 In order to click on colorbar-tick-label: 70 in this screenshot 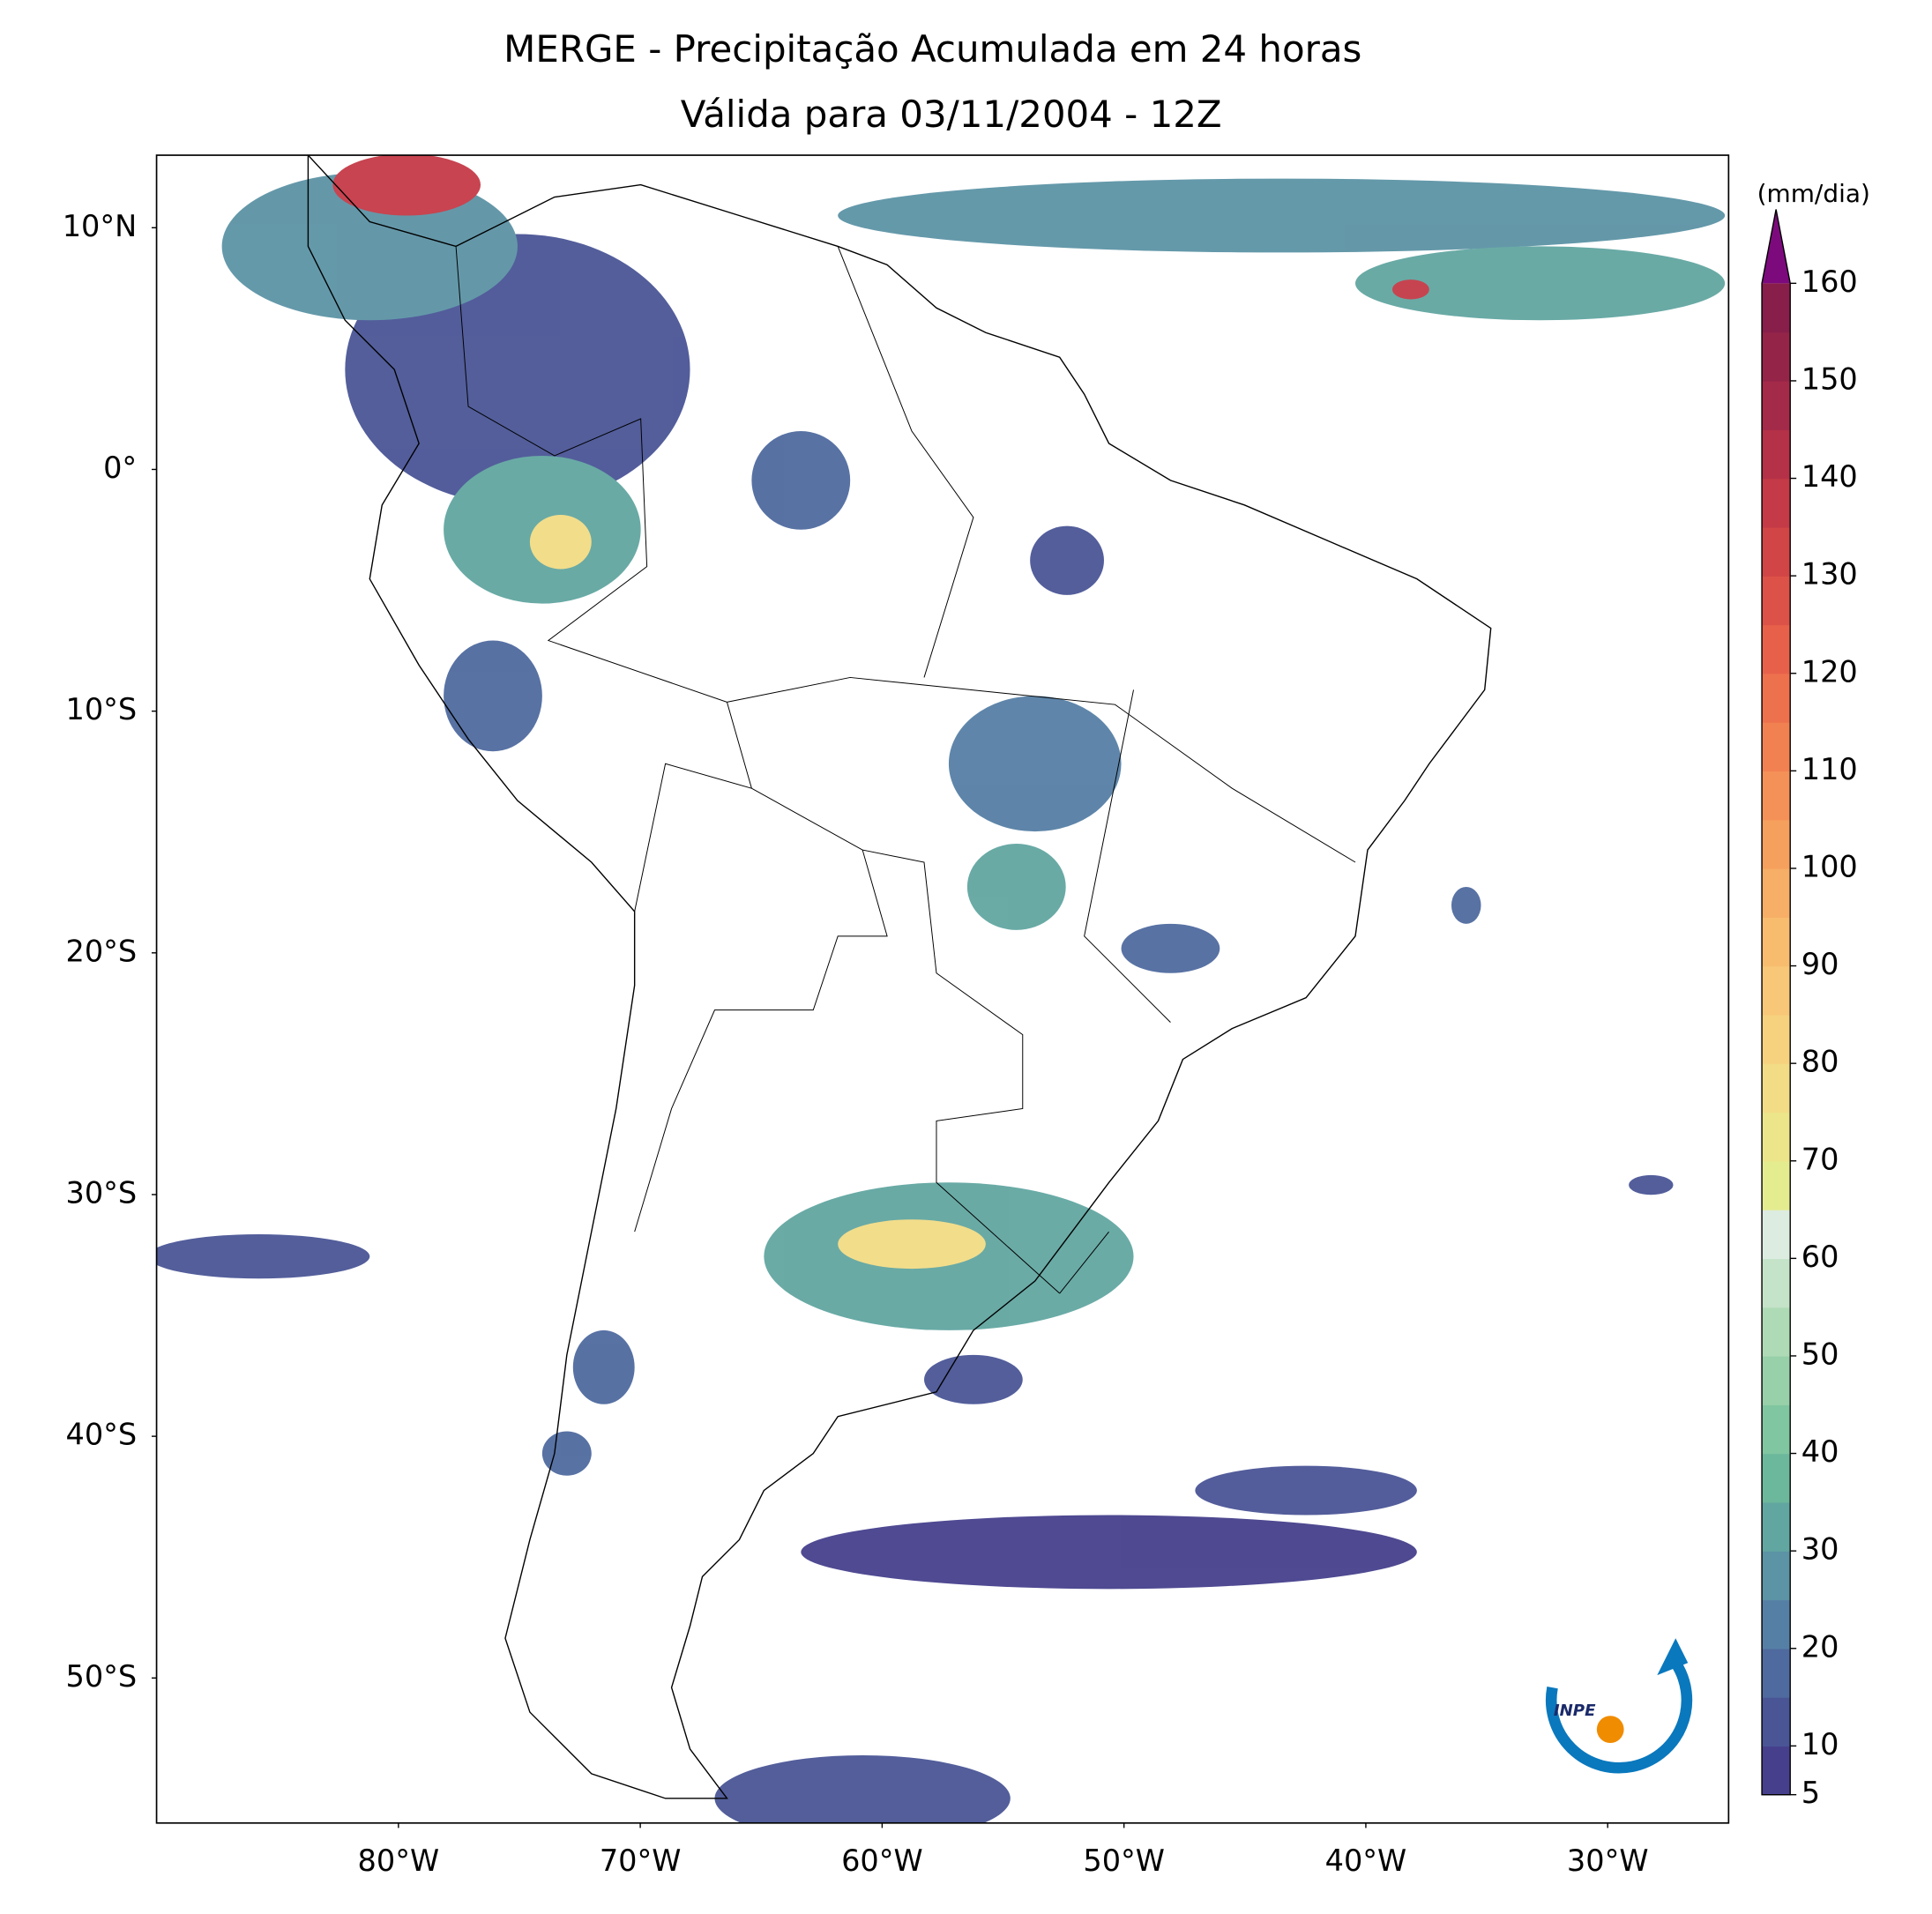, I will do `click(1820, 1159)`.